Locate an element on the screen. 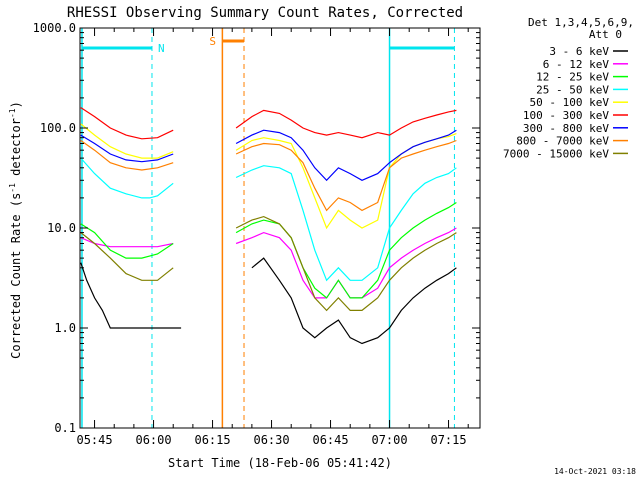 Image resolution: width=640 pixels, height=480 pixels. legend-label-4: 50 - 100 keV is located at coordinates (570, 102).